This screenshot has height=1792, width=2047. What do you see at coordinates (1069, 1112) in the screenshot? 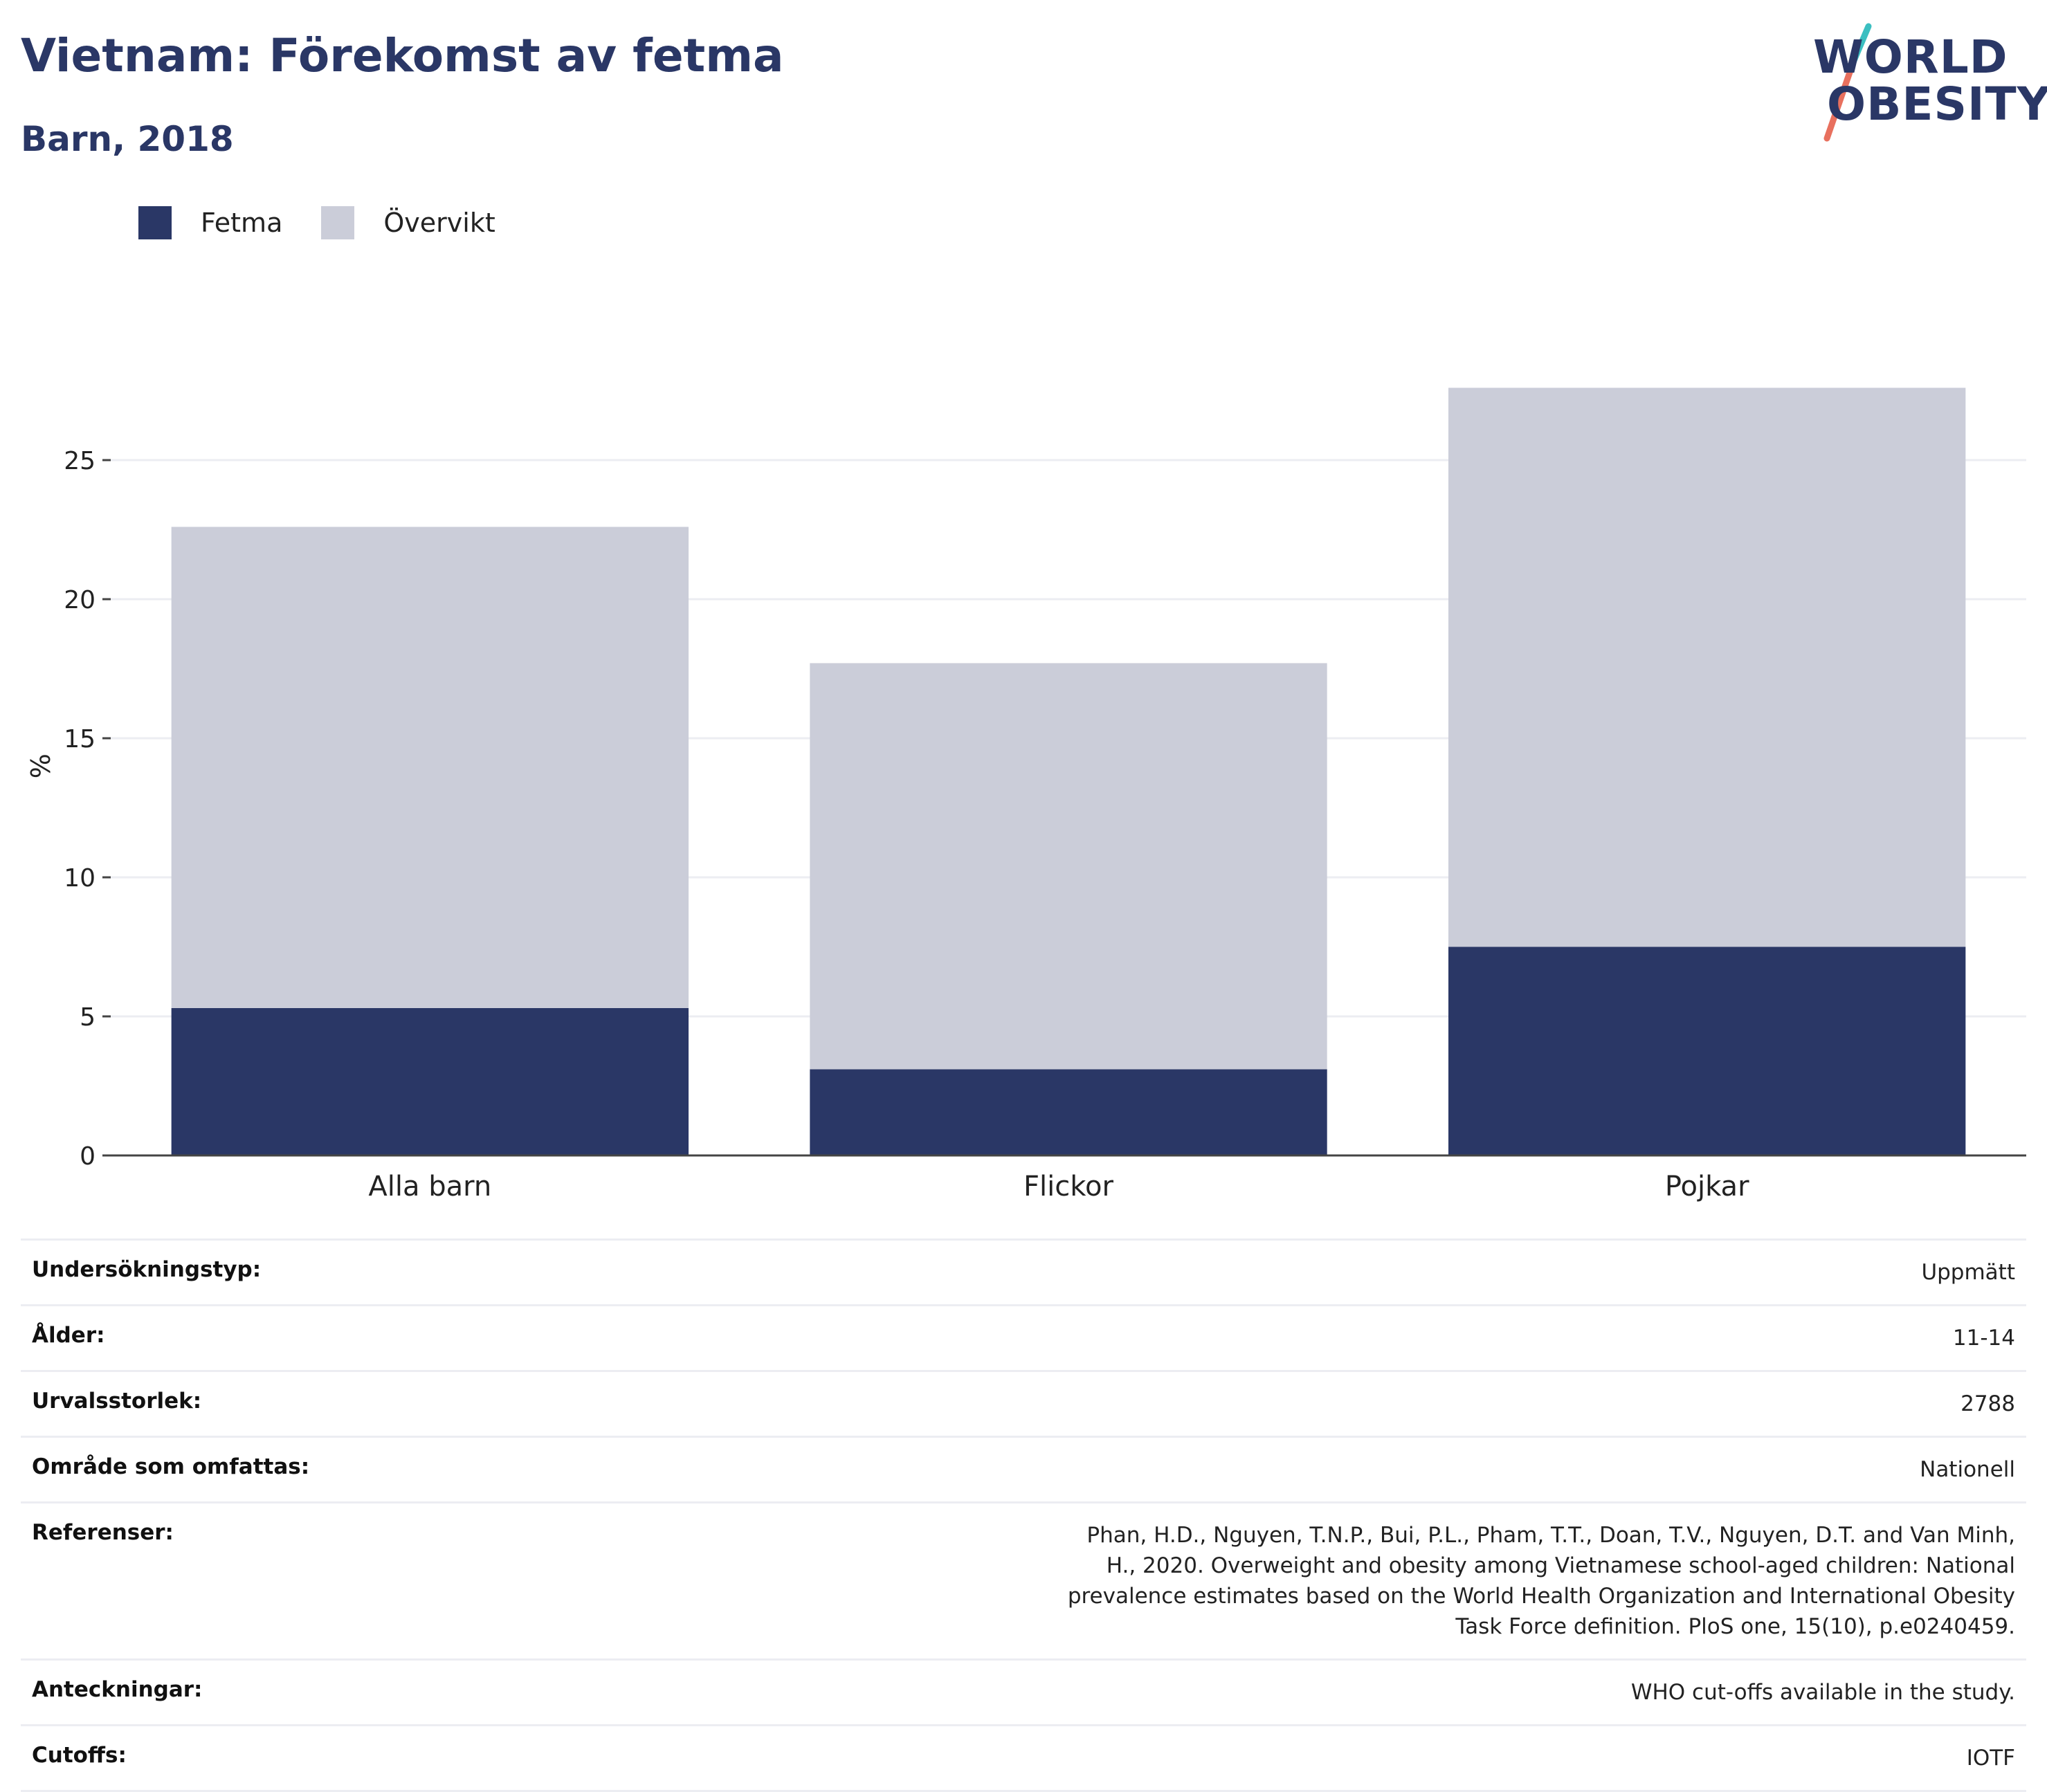
I see `bar-fetma: Fetma: 3.1` at bounding box center [1069, 1112].